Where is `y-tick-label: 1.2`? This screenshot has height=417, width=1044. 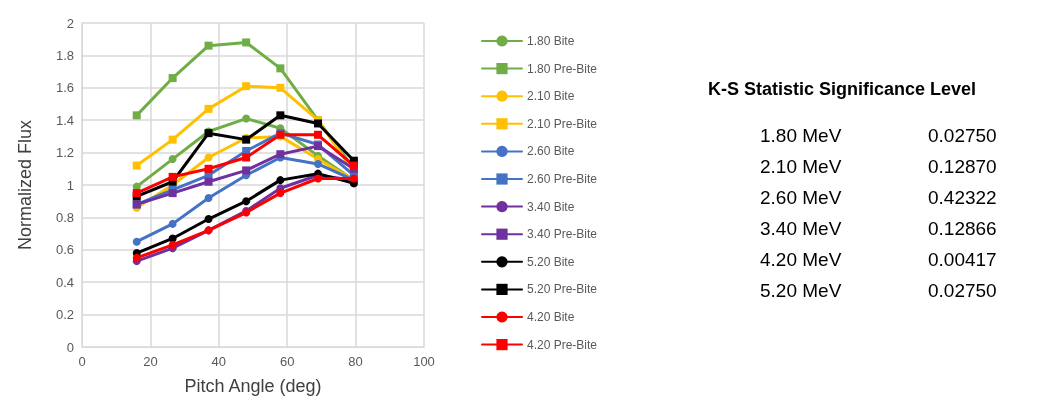
y-tick-label: 1.2 is located at coordinates (64, 153).